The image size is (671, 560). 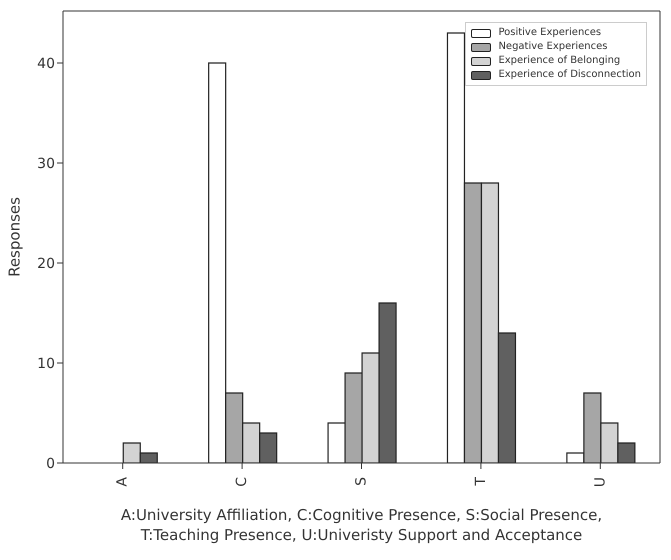 I want to click on legend-label: Positive Experiences, so click(x=550, y=33).